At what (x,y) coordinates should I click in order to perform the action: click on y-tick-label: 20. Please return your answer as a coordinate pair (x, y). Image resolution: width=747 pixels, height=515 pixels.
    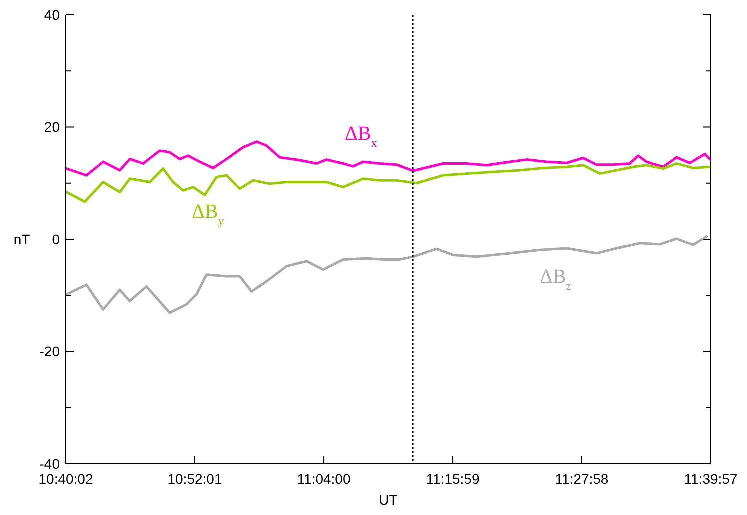
    Looking at the image, I should click on (52, 127).